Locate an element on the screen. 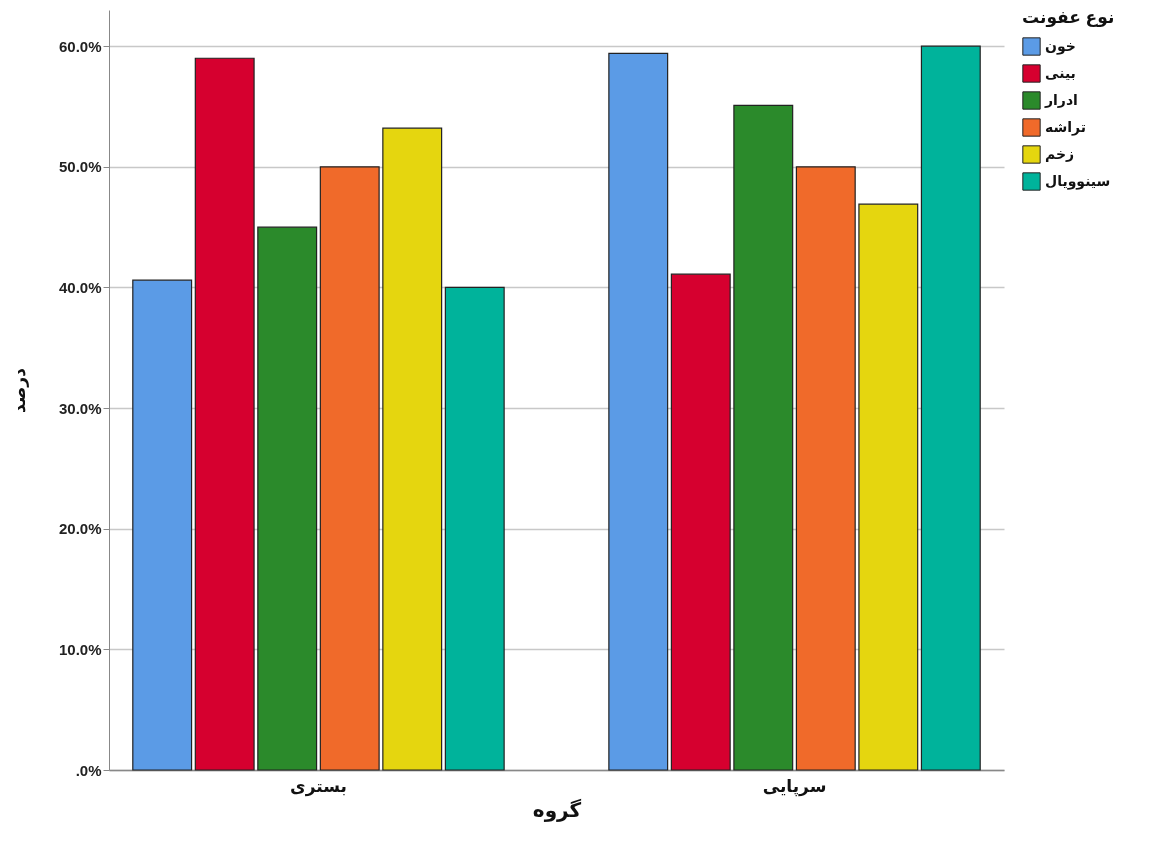 This screenshot has height=850, width=1161. legend-label: ادرار is located at coordinates (1061, 99).